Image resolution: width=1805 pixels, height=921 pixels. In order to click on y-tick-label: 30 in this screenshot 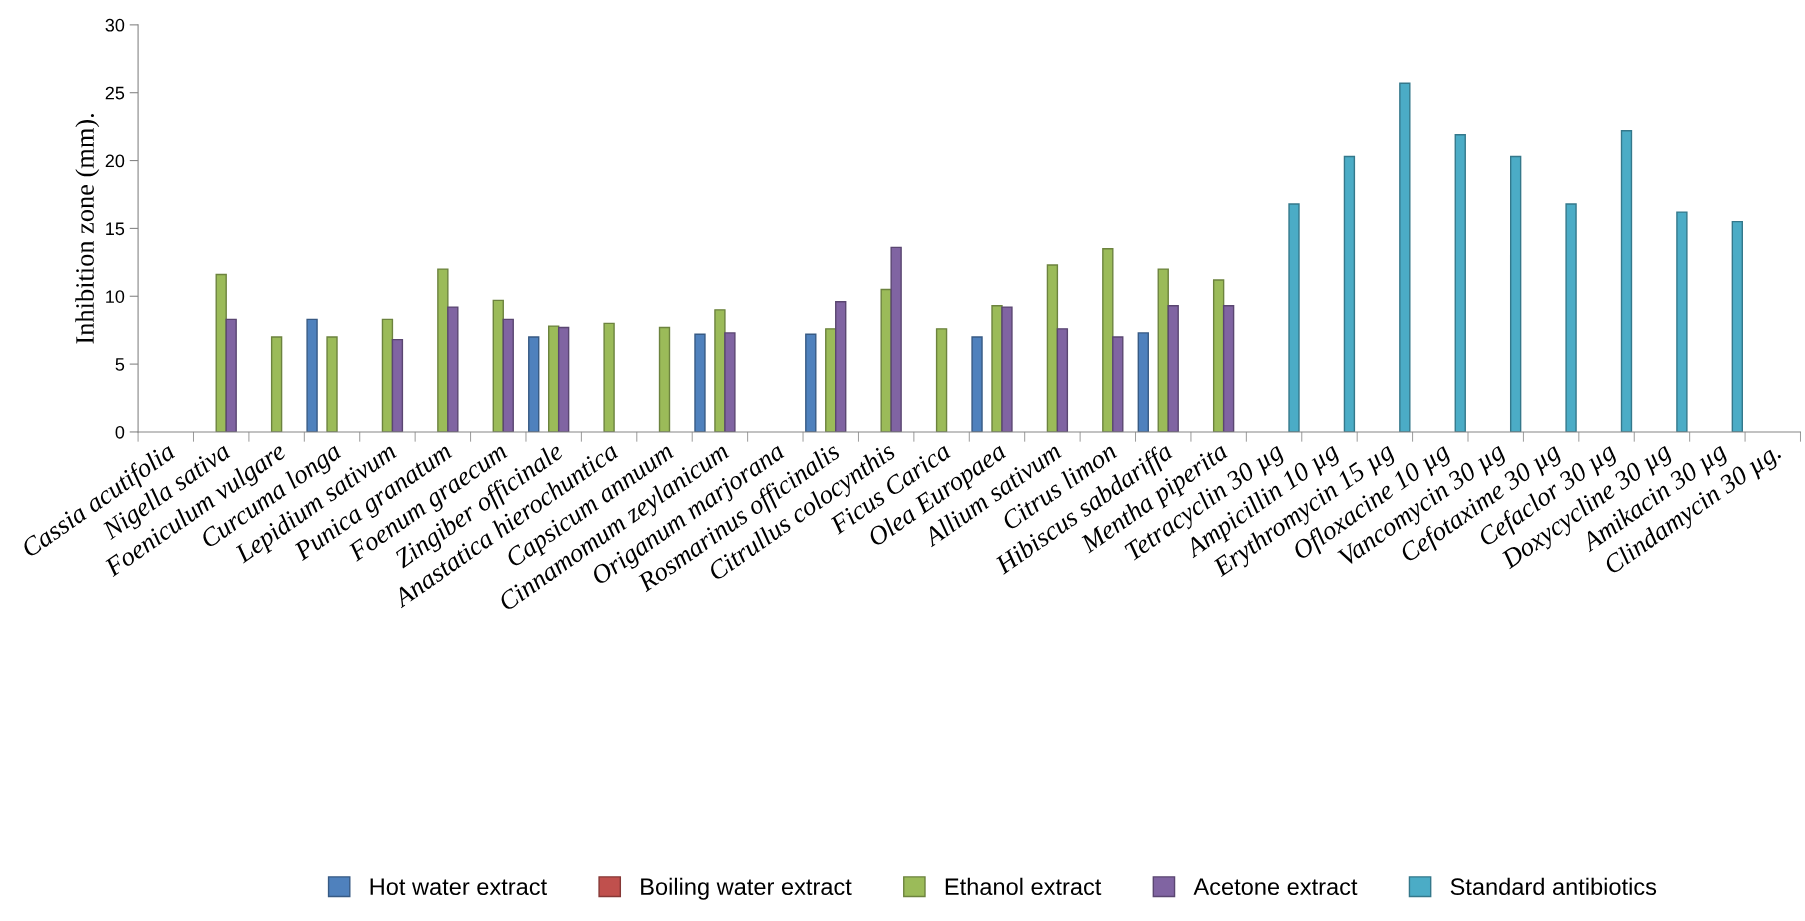, I will do `click(115, 25)`.